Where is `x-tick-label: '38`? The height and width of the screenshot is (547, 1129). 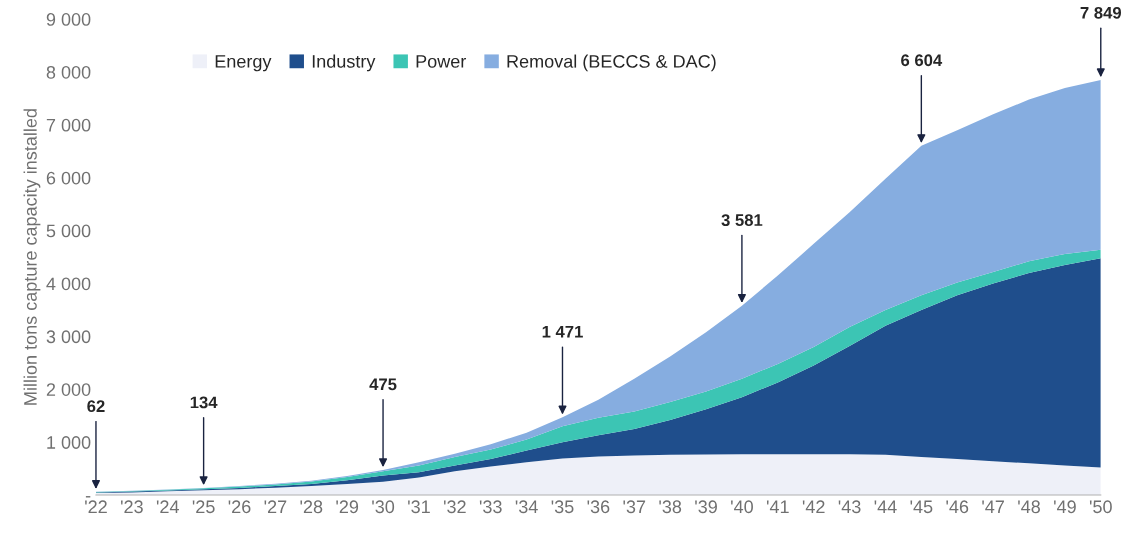 x-tick-label: '38 is located at coordinates (670, 507).